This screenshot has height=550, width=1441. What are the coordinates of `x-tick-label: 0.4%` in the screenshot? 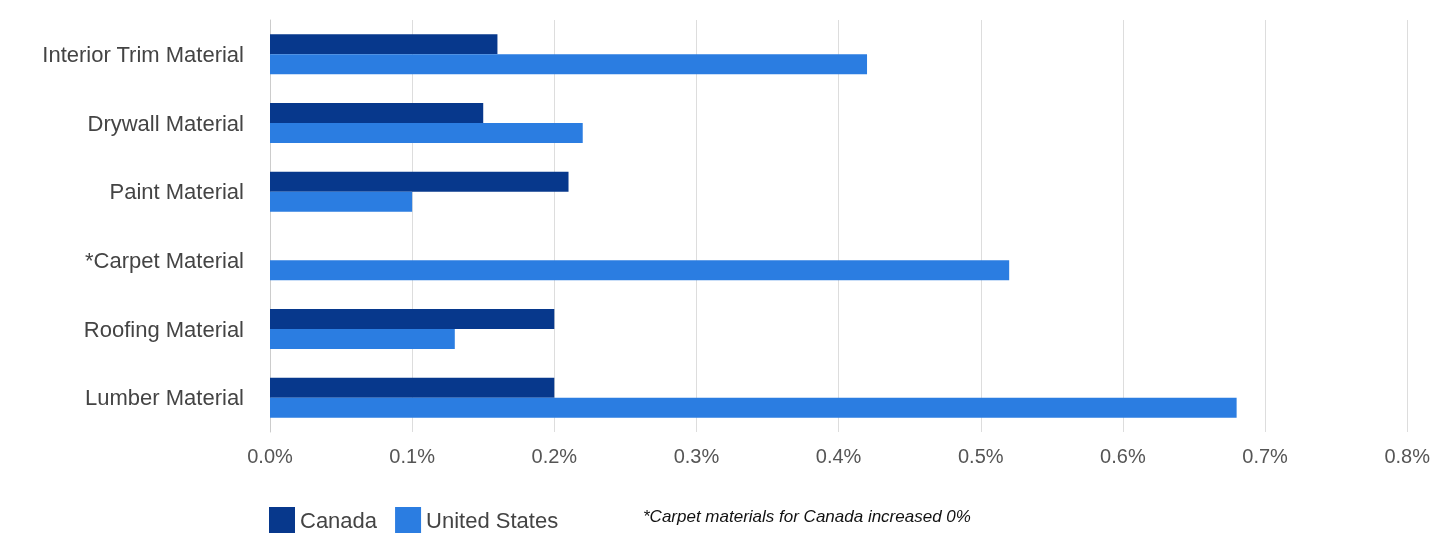 It's located at (838, 456).